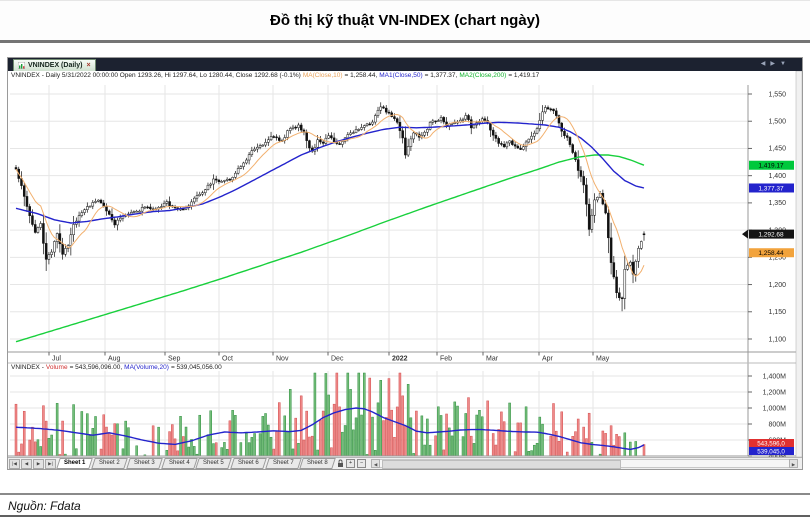  Describe the element at coordinates (114, 359) in the screenshot. I see `svg-text: Aug` at that location.